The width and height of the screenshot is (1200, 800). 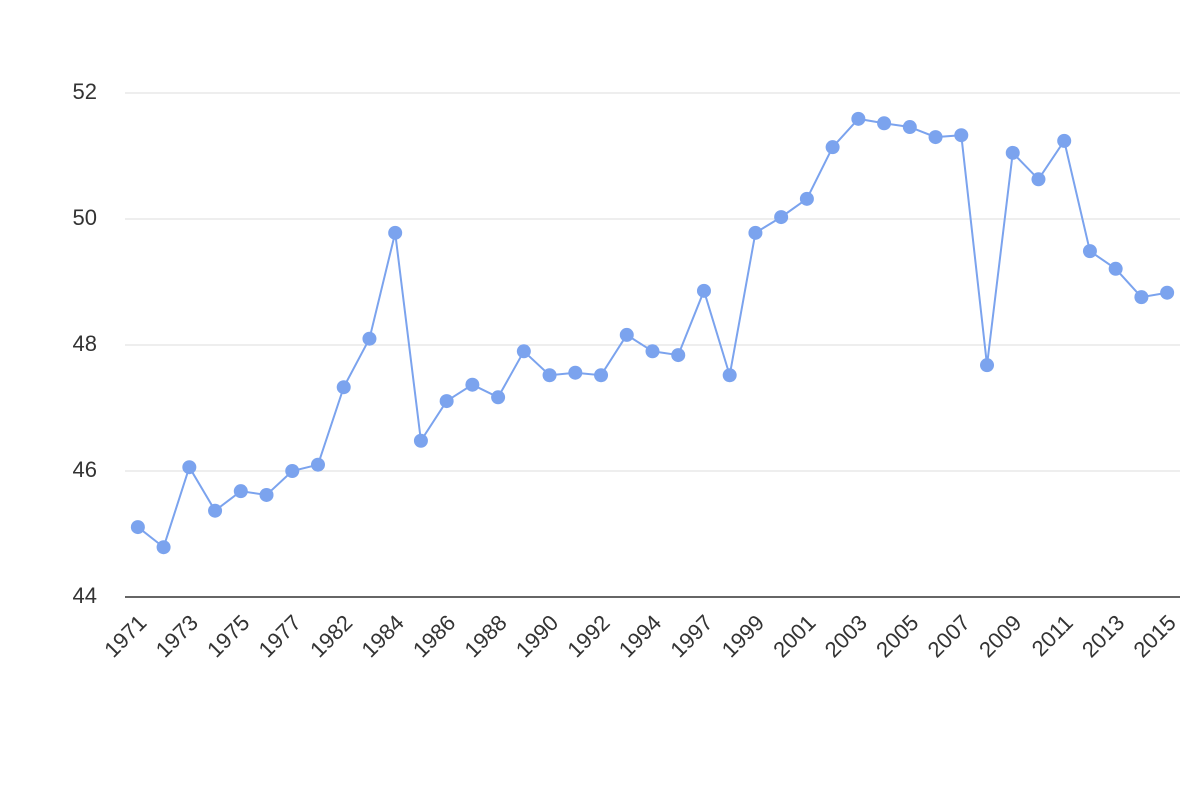 I want to click on x-tick-label: 1999, so click(x=743, y=636).